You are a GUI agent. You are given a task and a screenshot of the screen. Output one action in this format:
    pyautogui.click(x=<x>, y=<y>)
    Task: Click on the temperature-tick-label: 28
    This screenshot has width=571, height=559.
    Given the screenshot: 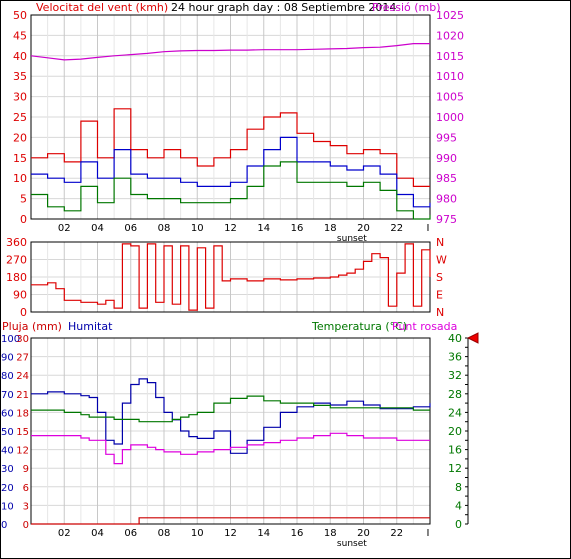 What is the action you would take?
    pyautogui.click(x=455, y=394)
    